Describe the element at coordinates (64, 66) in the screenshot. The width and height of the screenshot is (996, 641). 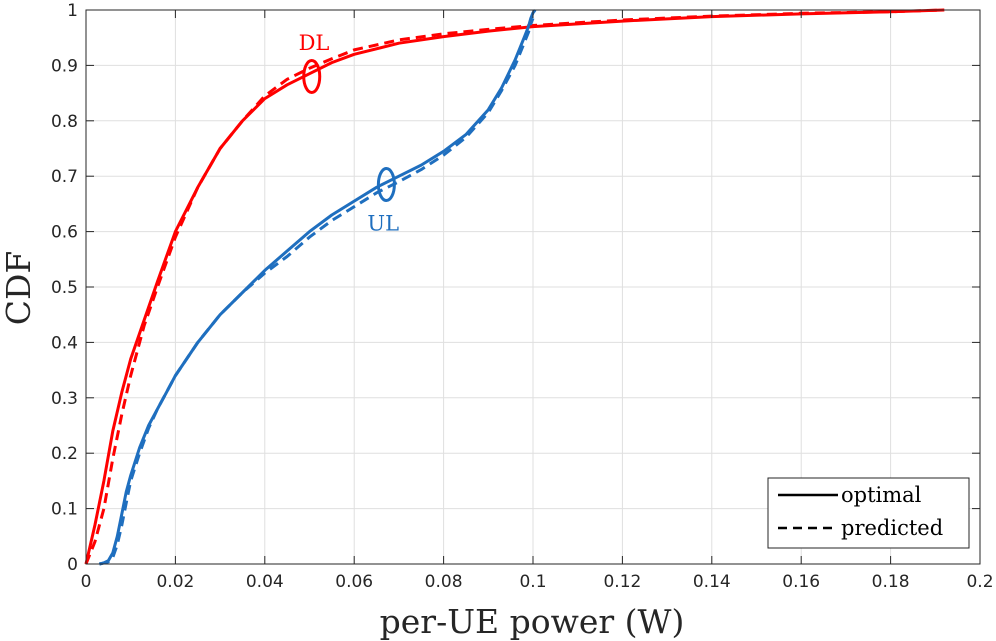
I see `y-tick-label: 0.9` at that location.